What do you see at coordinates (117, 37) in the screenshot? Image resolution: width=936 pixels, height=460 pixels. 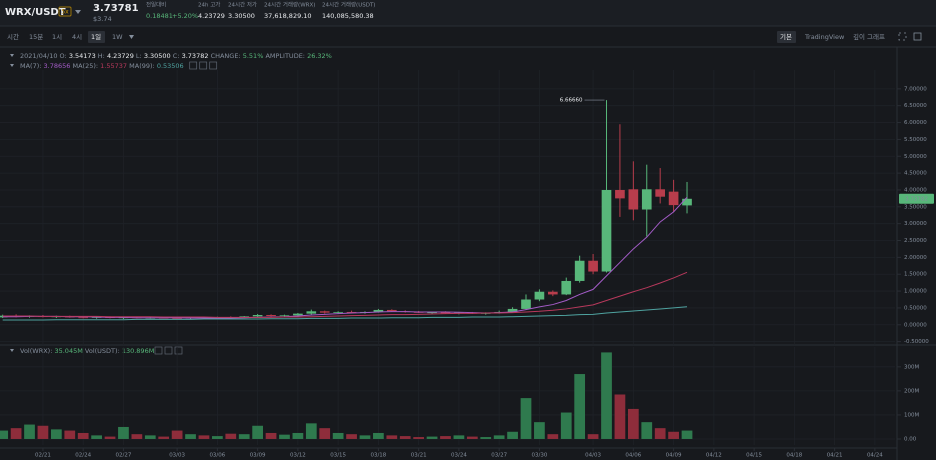 I see `interval-tab: 1W` at bounding box center [117, 37].